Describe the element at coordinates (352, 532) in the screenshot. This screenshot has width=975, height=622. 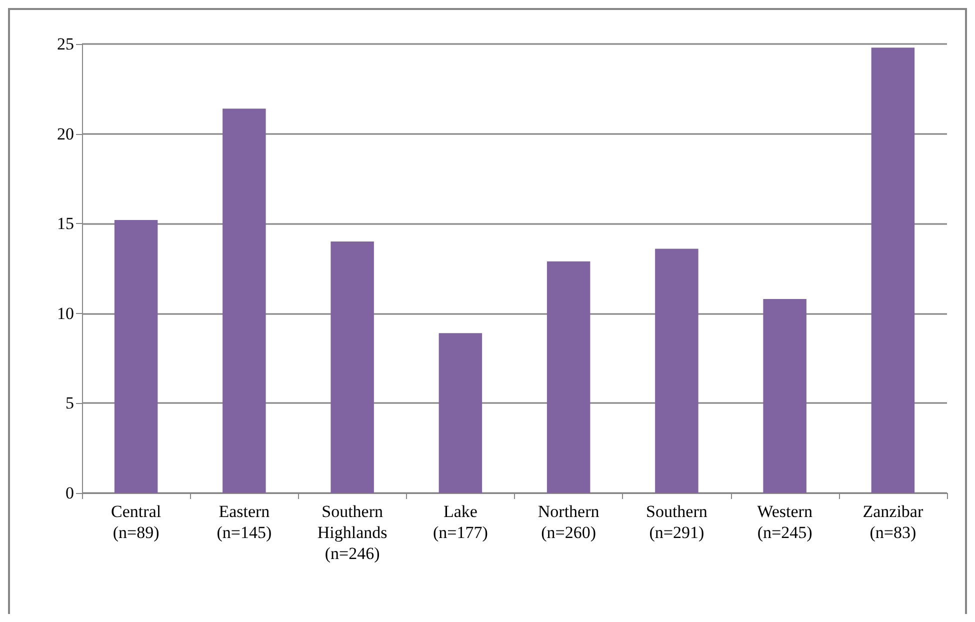
I see `x-tick-label: Southern Highlands (n=246)` at that location.